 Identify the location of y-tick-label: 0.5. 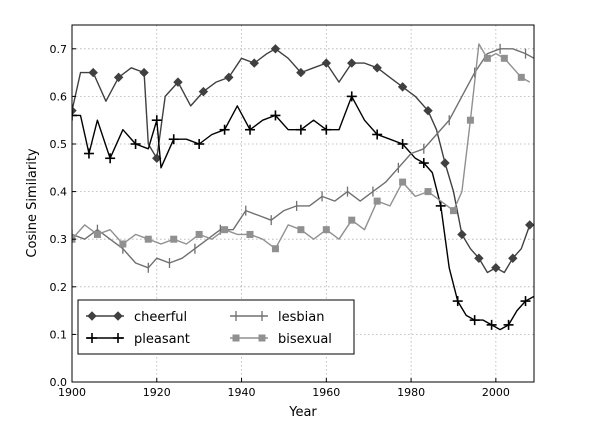
(59, 144).